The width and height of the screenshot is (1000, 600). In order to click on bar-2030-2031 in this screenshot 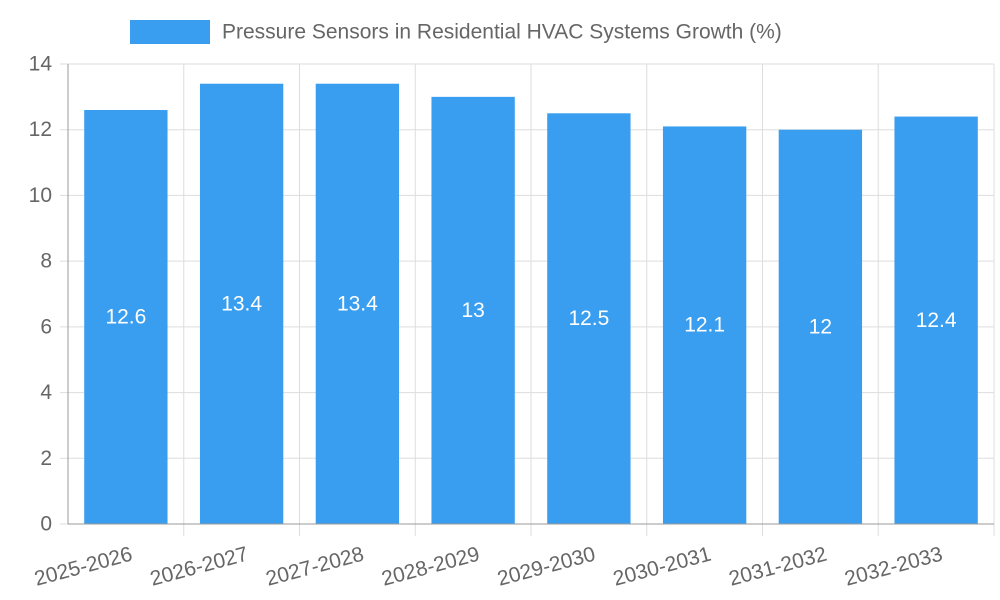, I will do `click(704, 325)`.